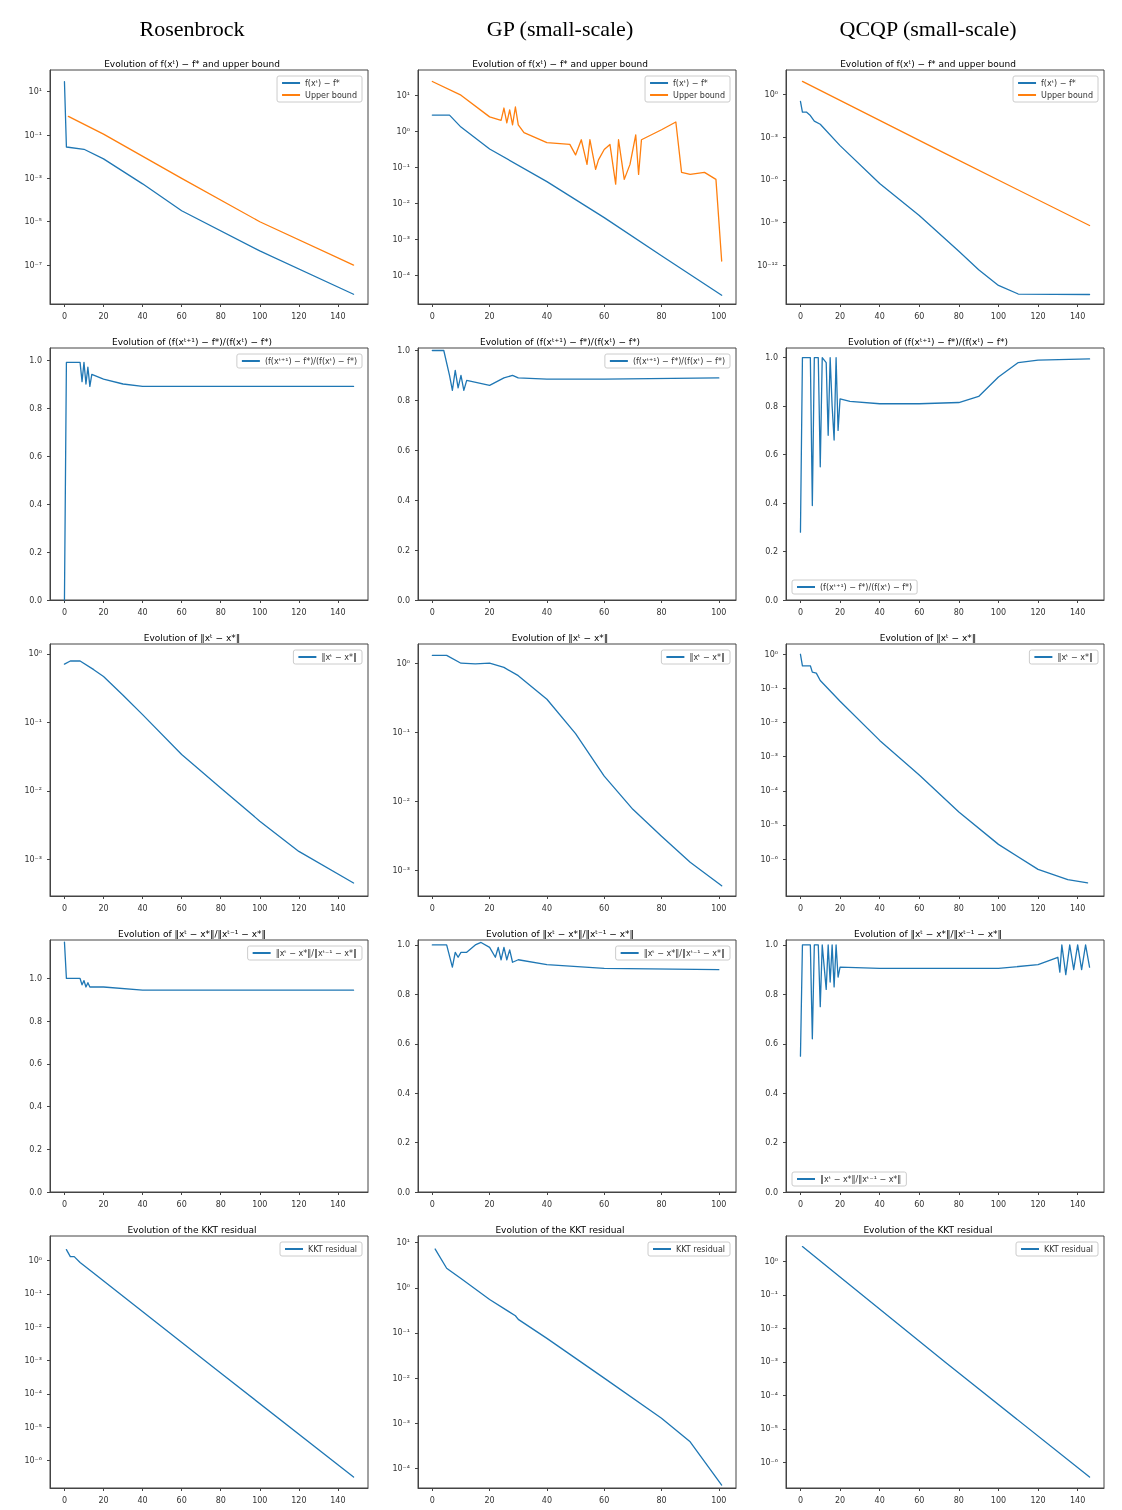 The image size is (1122, 1510). What do you see at coordinates (403, 945) in the screenshot?
I see `y-tick-label: 1.0` at bounding box center [403, 945].